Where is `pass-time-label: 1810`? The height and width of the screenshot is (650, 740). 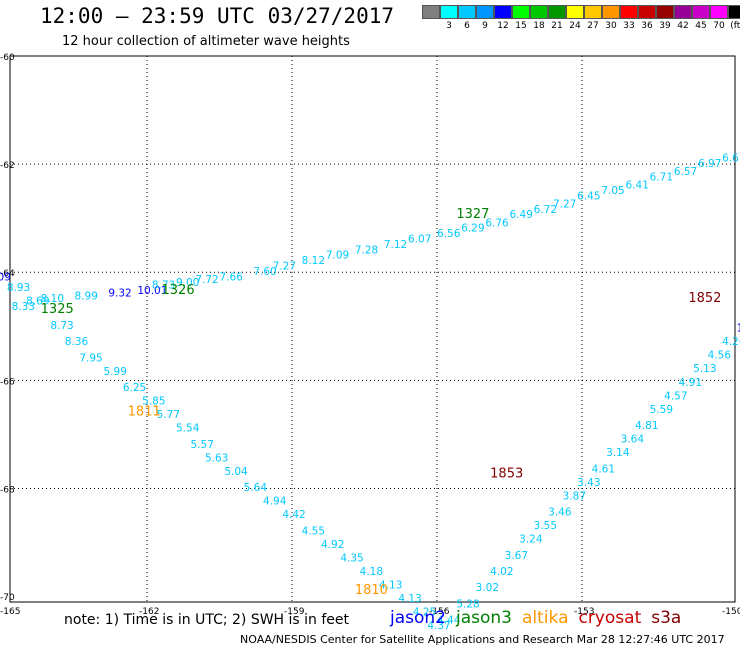 pass-time-label: 1810 is located at coordinates (371, 590).